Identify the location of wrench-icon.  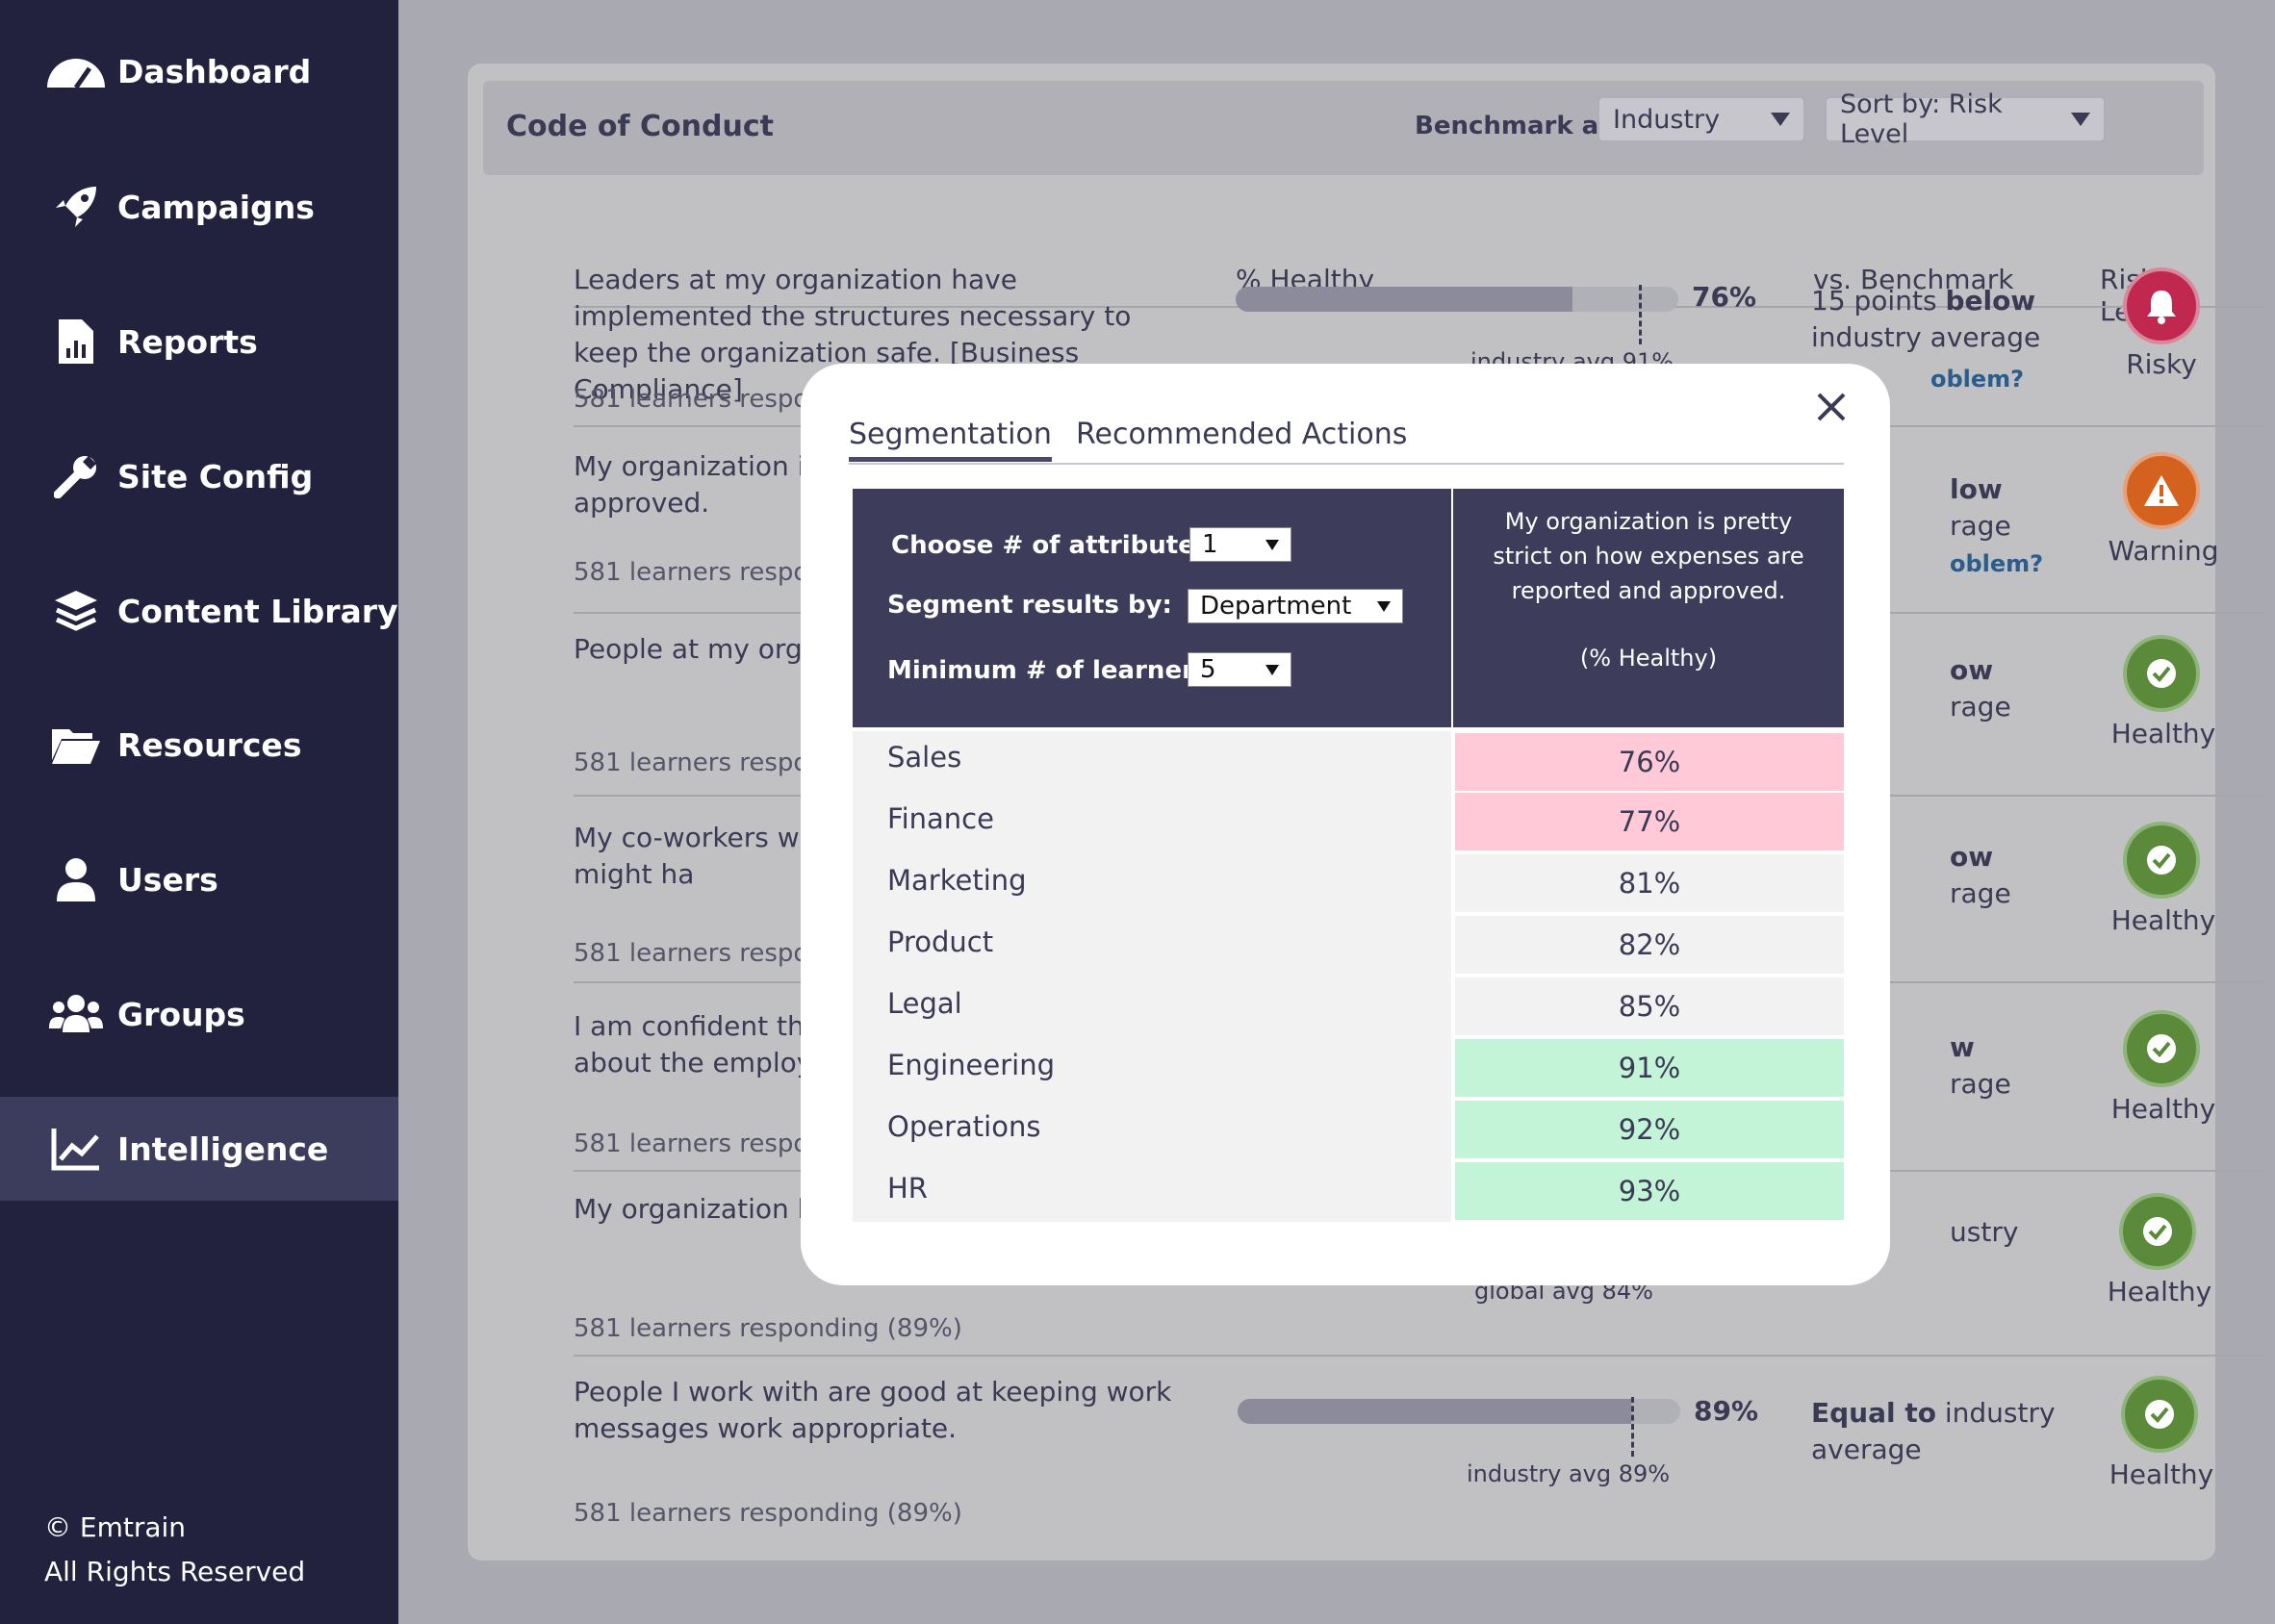
(76, 476).